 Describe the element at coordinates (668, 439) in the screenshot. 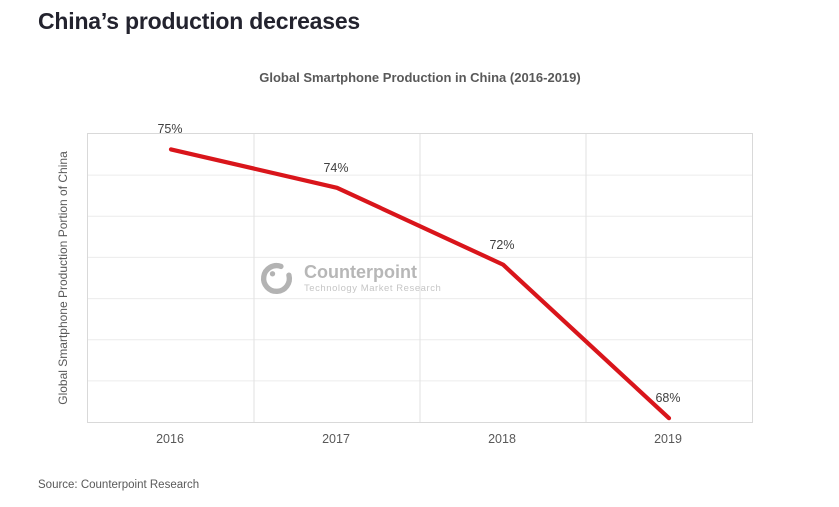

I see `x-axis-tick-label: 2019` at that location.